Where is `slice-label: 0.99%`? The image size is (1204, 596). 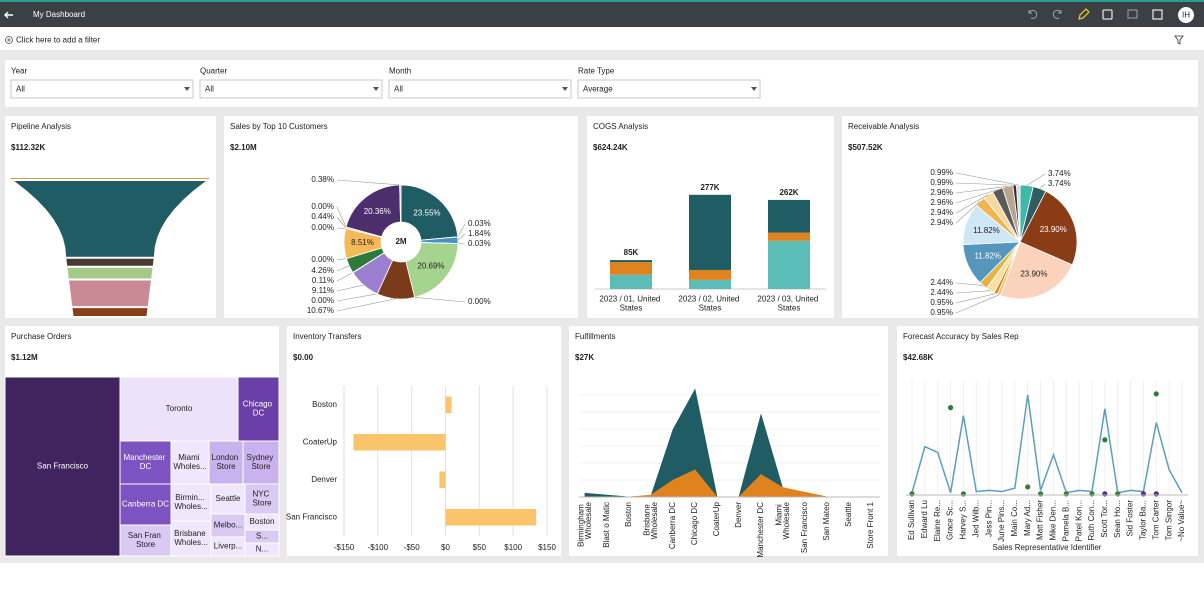
slice-label: 0.99% is located at coordinates (941, 182).